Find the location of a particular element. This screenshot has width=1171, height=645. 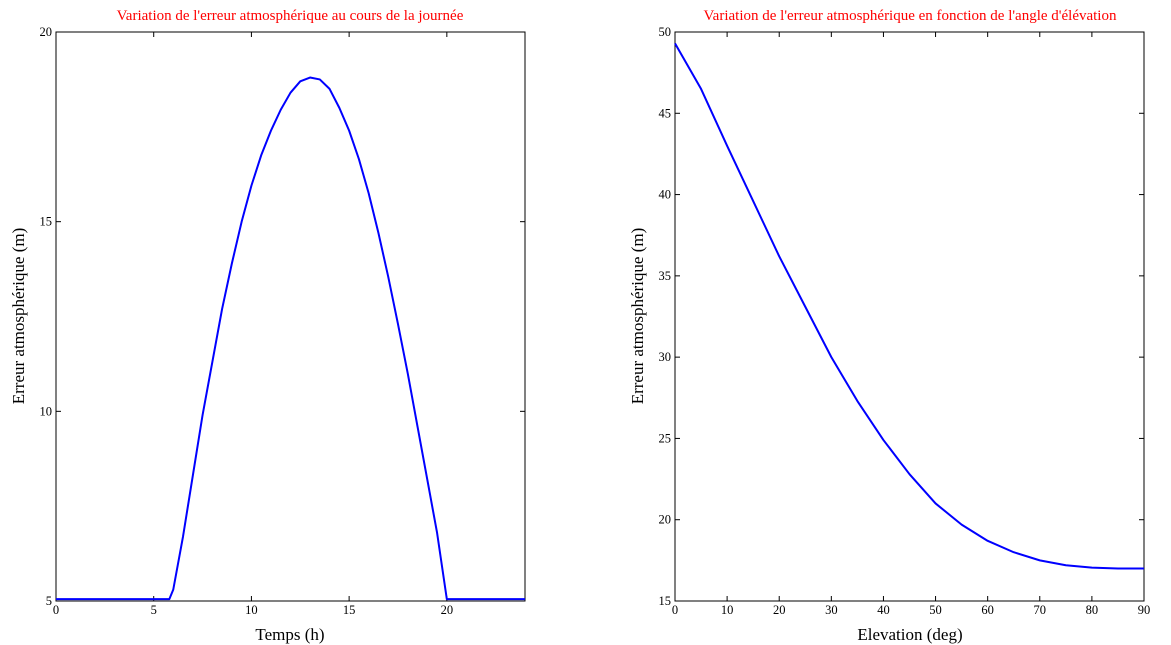

chart2-ytick-label: 35 is located at coordinates (665, 276).